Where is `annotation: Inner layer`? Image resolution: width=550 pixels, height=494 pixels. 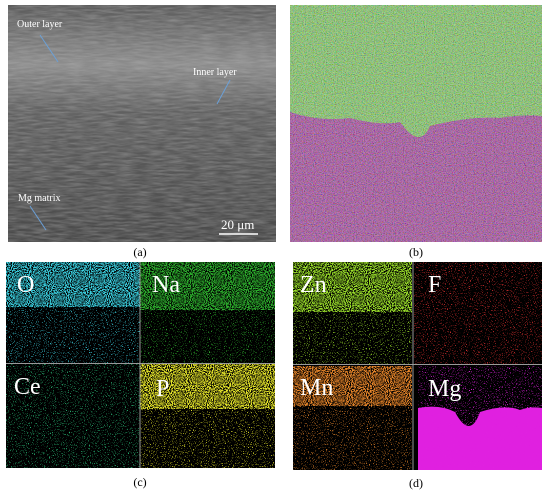
annotation: Inner layer is located at coordinates (215, 72).